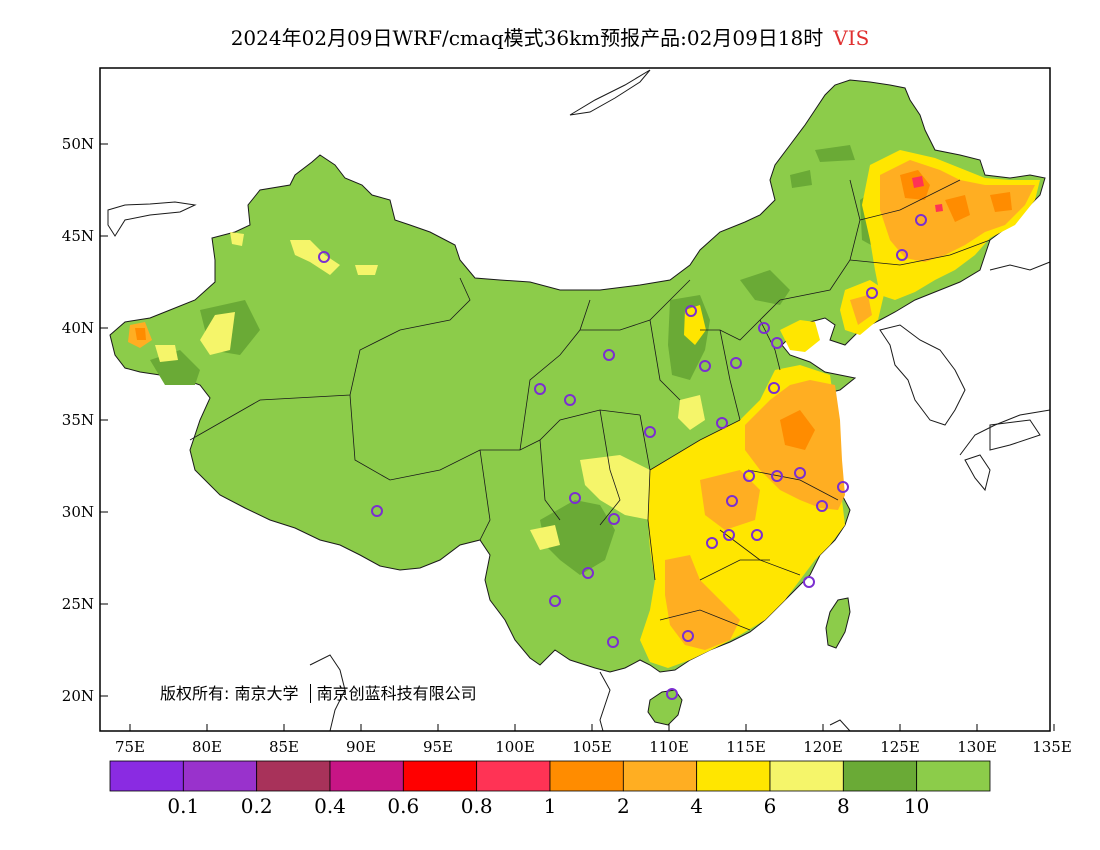 Image resolution: width=1100 pixels, height=850 pixels. I want to click on legend-label: 10, so click(916, 806).